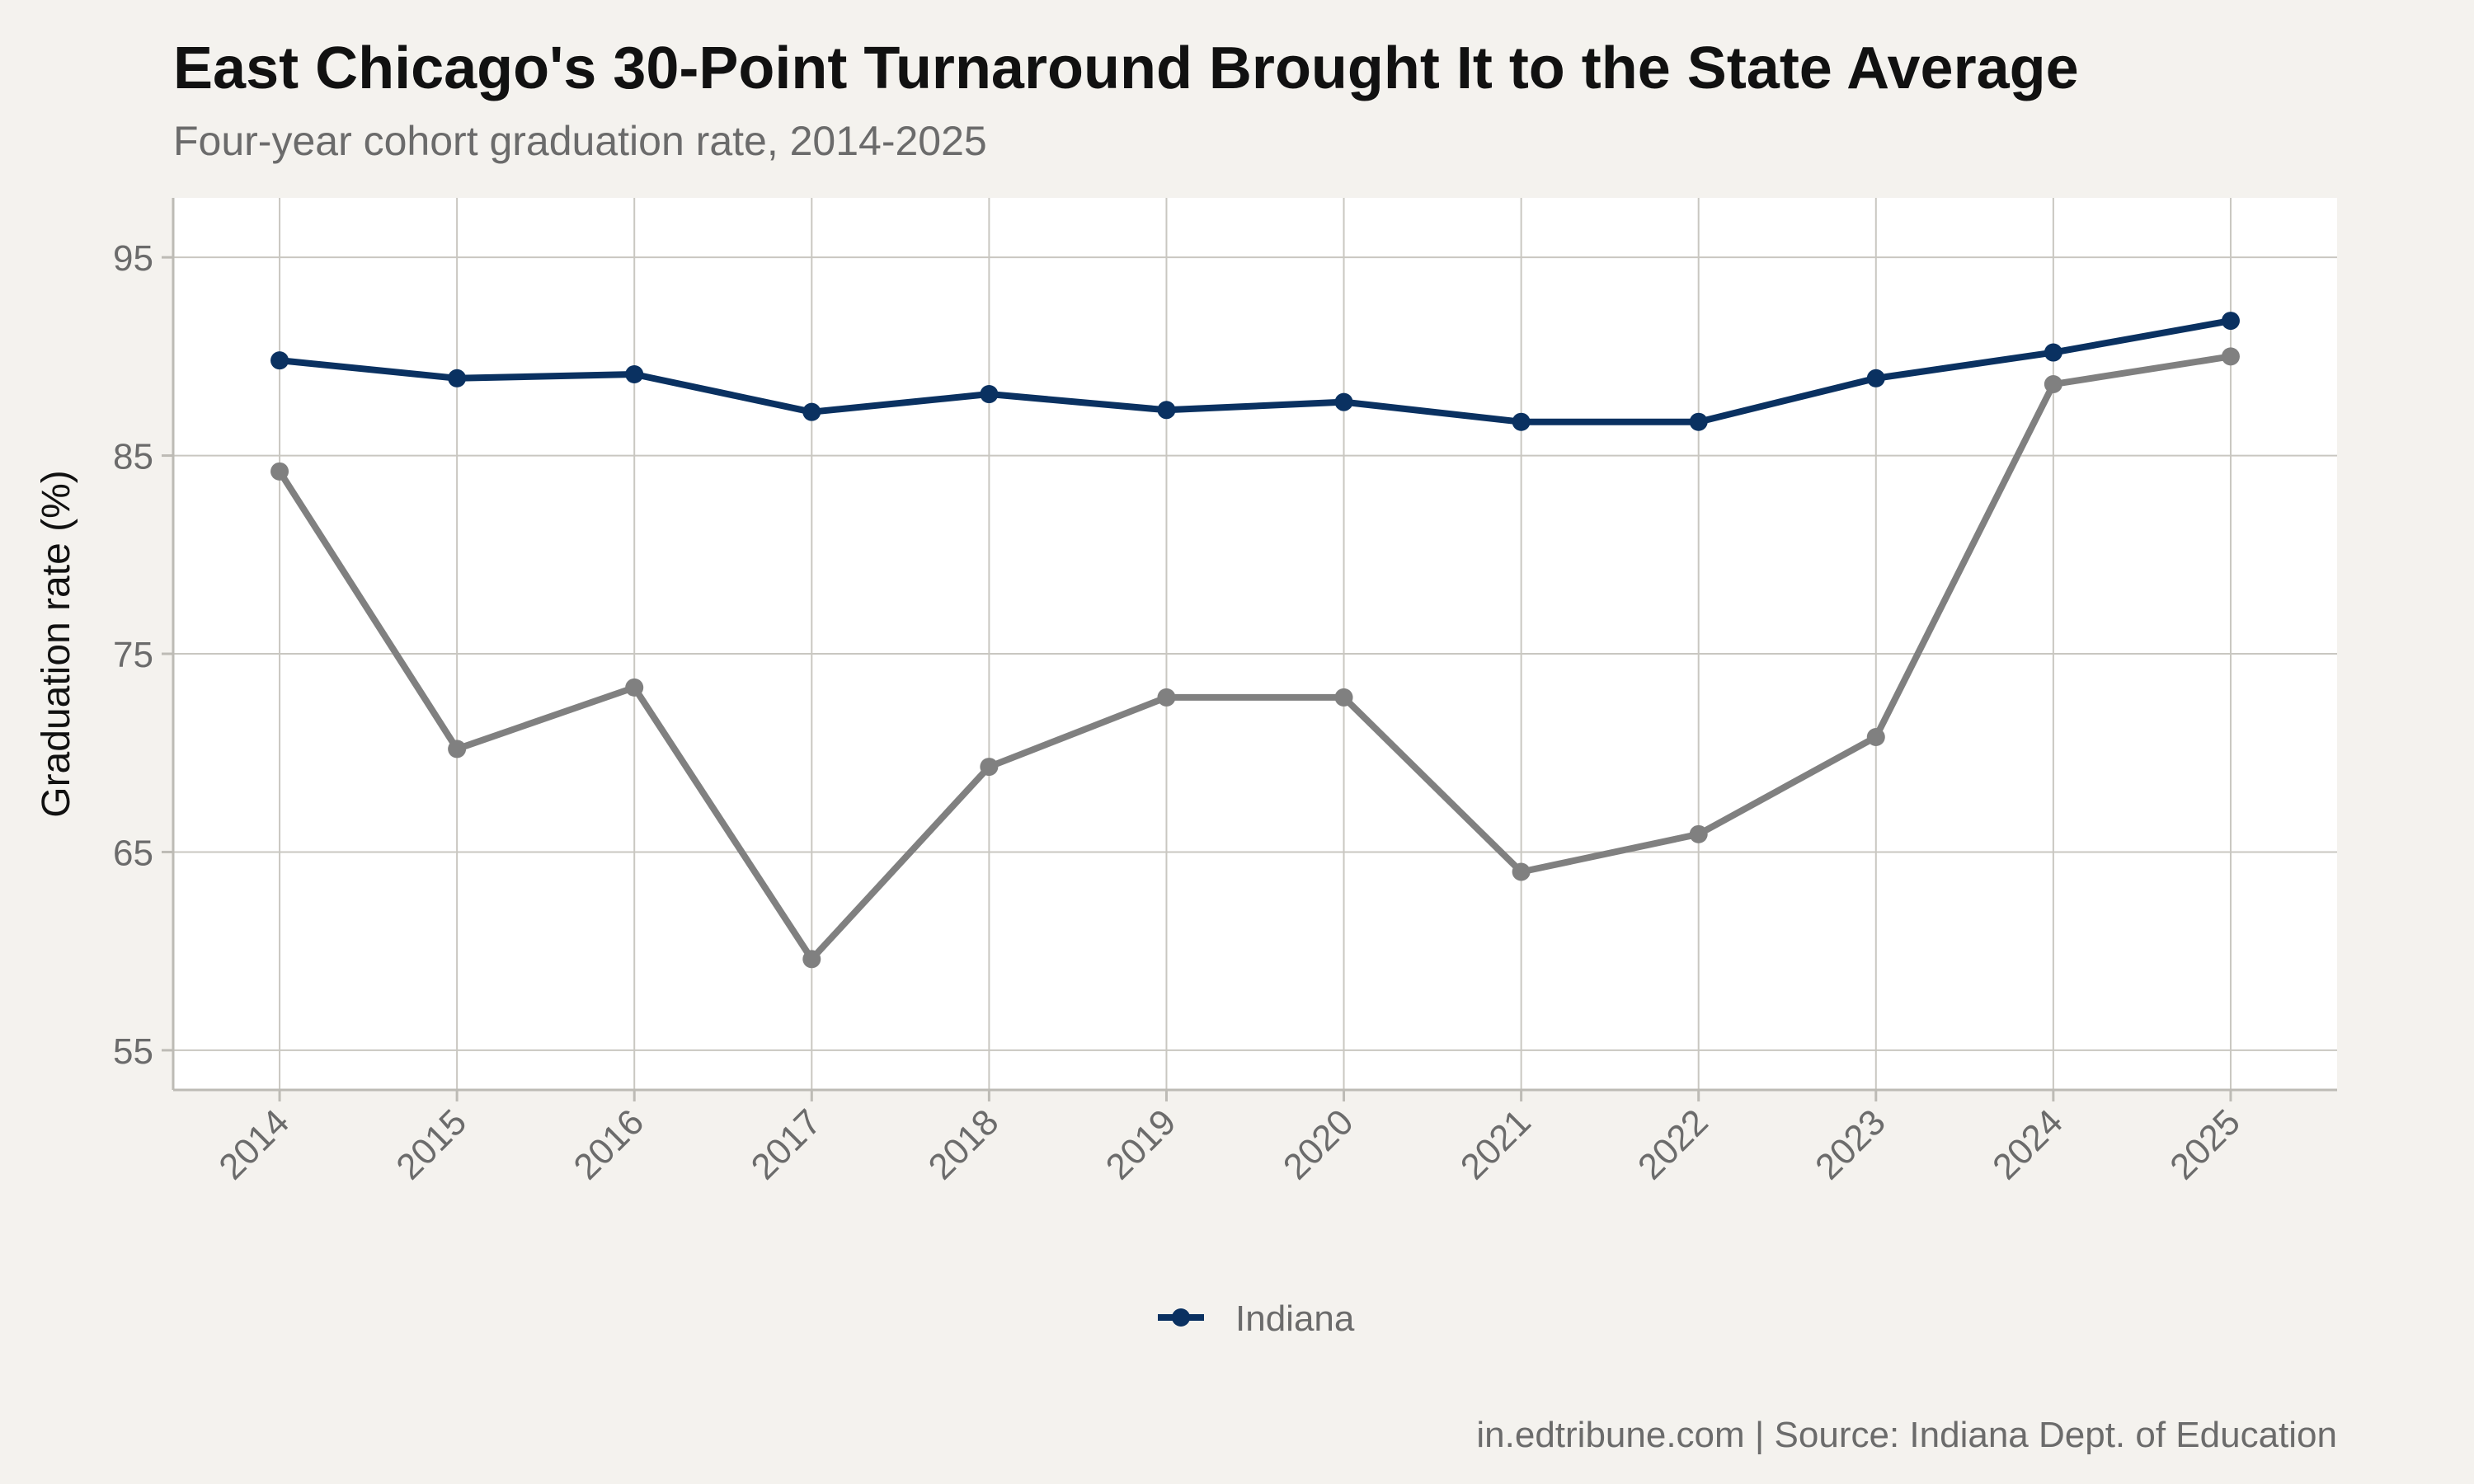 This screenshot has height=1484, width=2474. I want to click on data-point-indiana-2015, so click(457, 378).